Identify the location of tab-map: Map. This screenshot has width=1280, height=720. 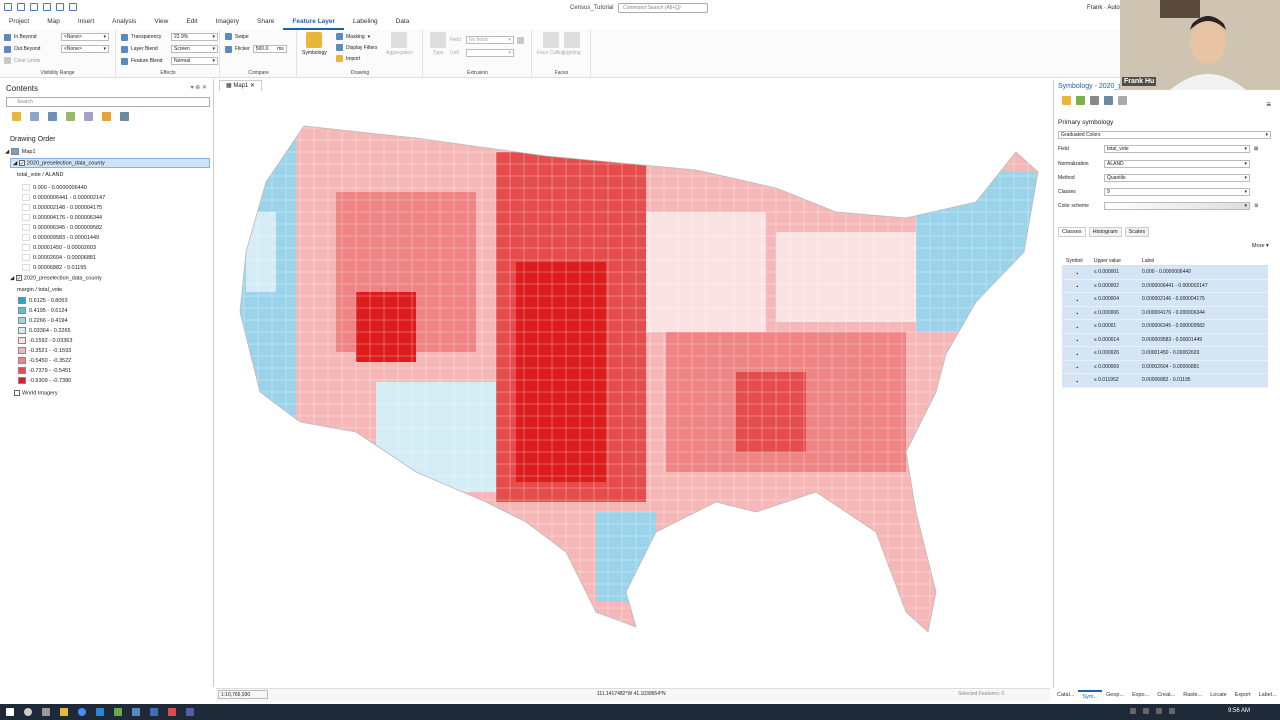
(53, 21).